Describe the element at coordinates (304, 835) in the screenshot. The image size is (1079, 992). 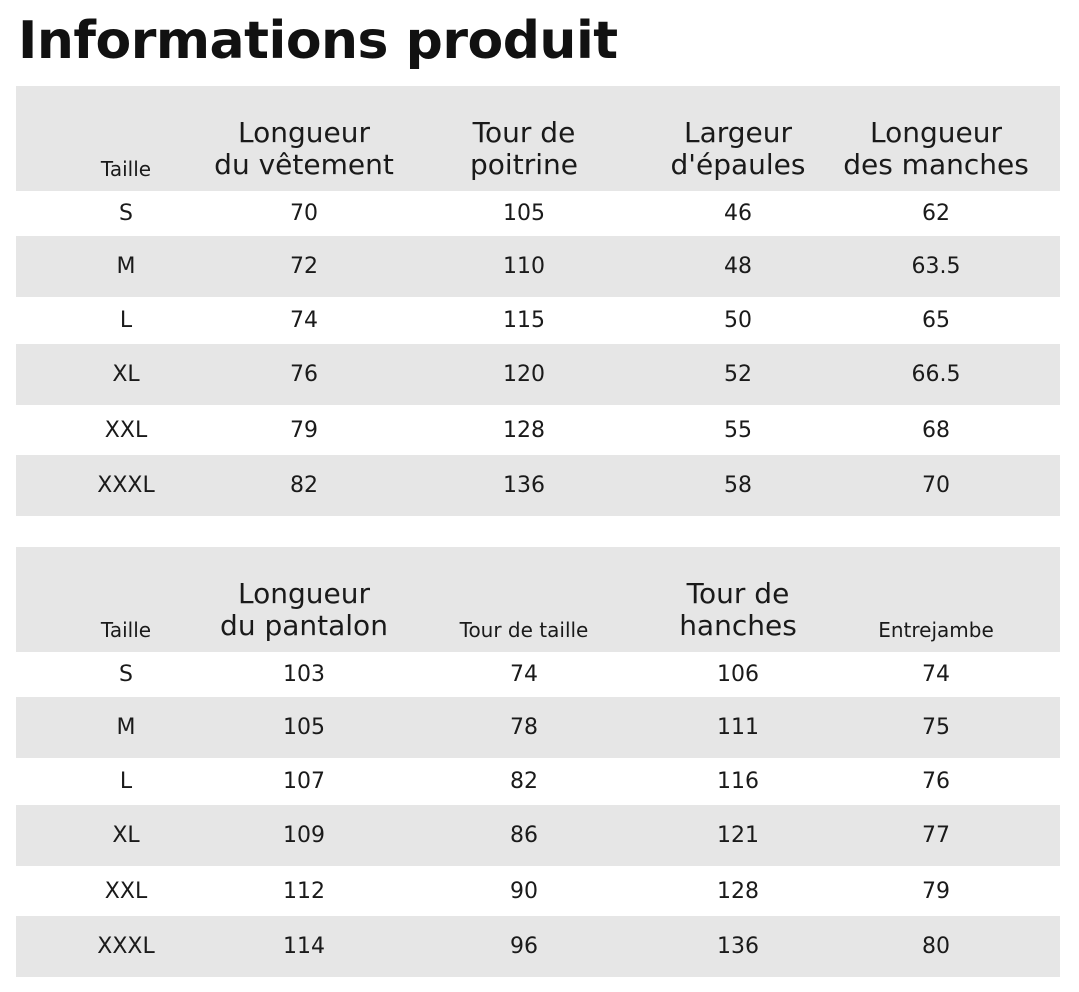
I see `measurement-cell: 109` at that location.